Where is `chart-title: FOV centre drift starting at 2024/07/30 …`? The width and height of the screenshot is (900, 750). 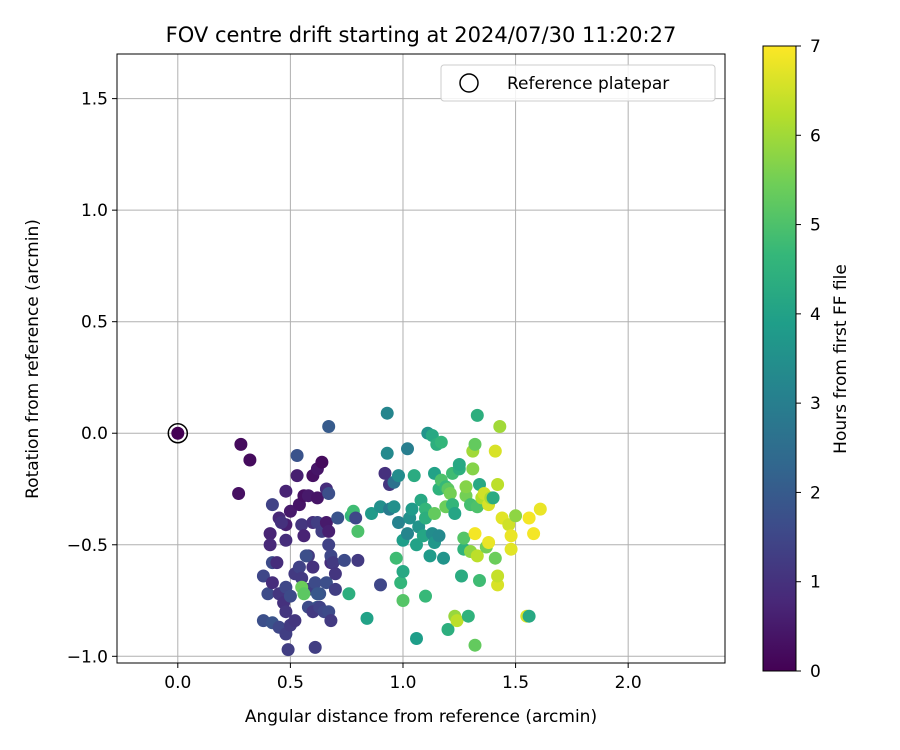 chart-title: FOV centre drift starting at 2024/07/30 … is located at coordinates (421, 35).